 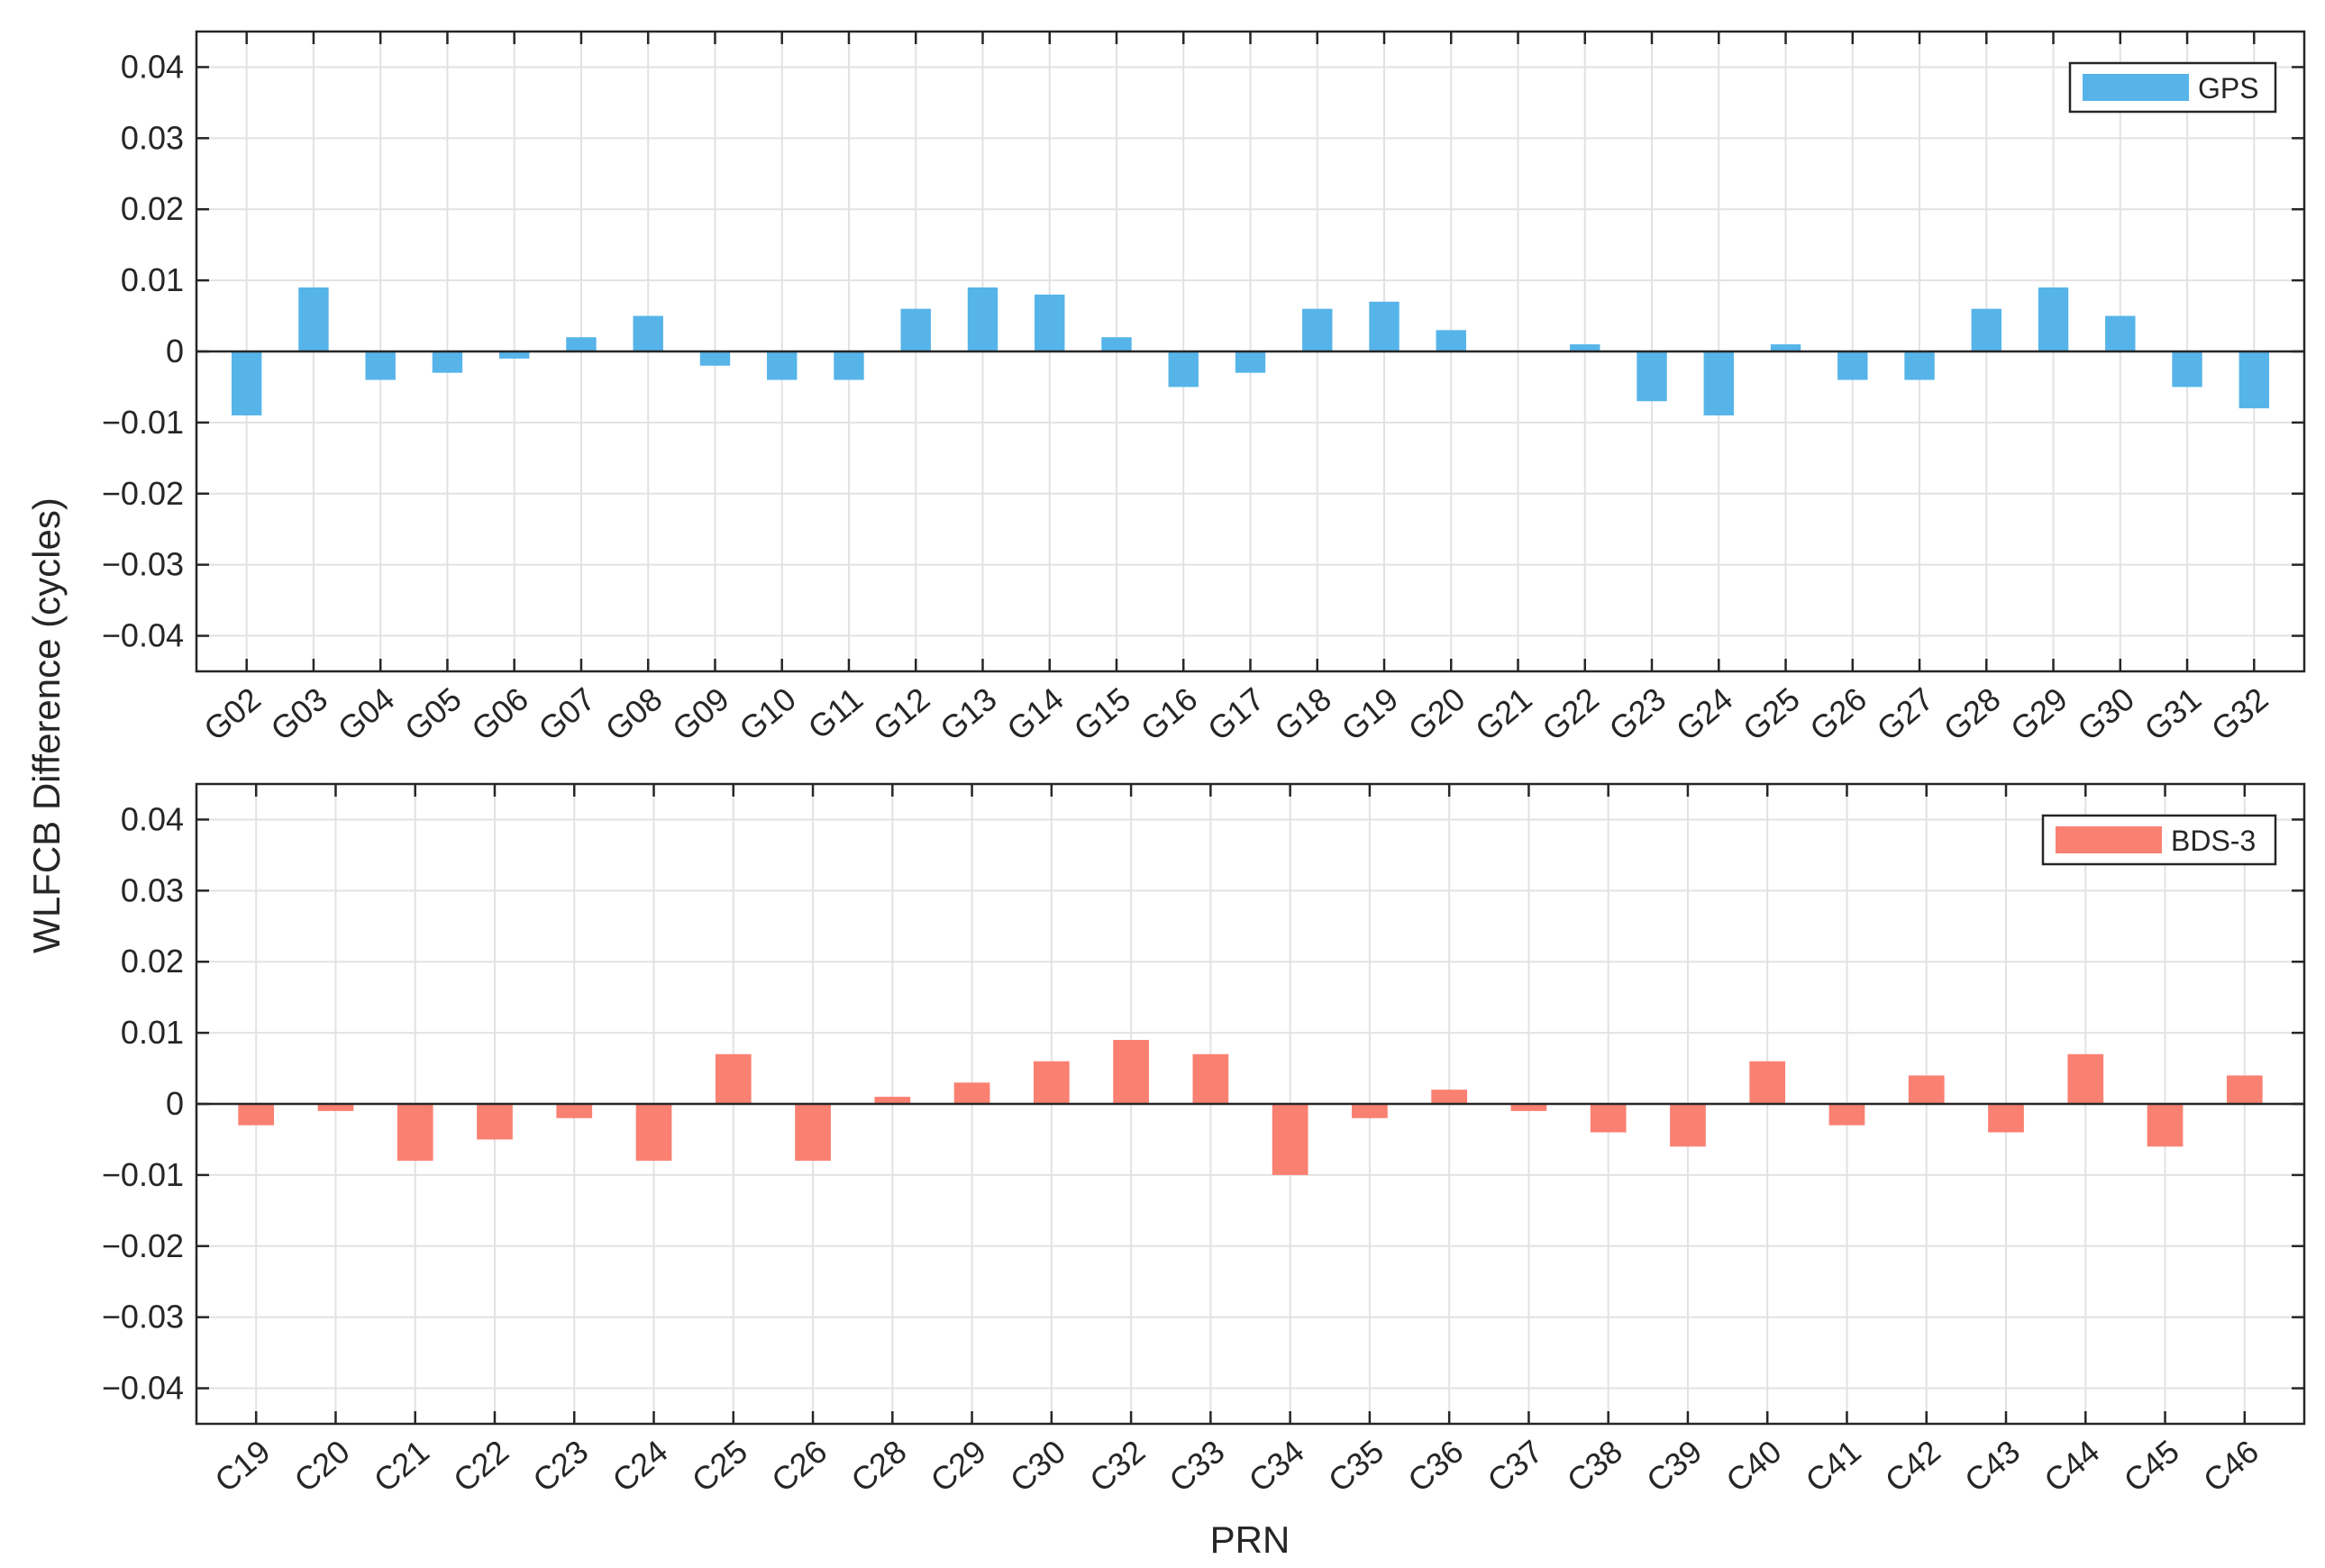 I want to click on bar-g22, so click(x=1585, y=347).